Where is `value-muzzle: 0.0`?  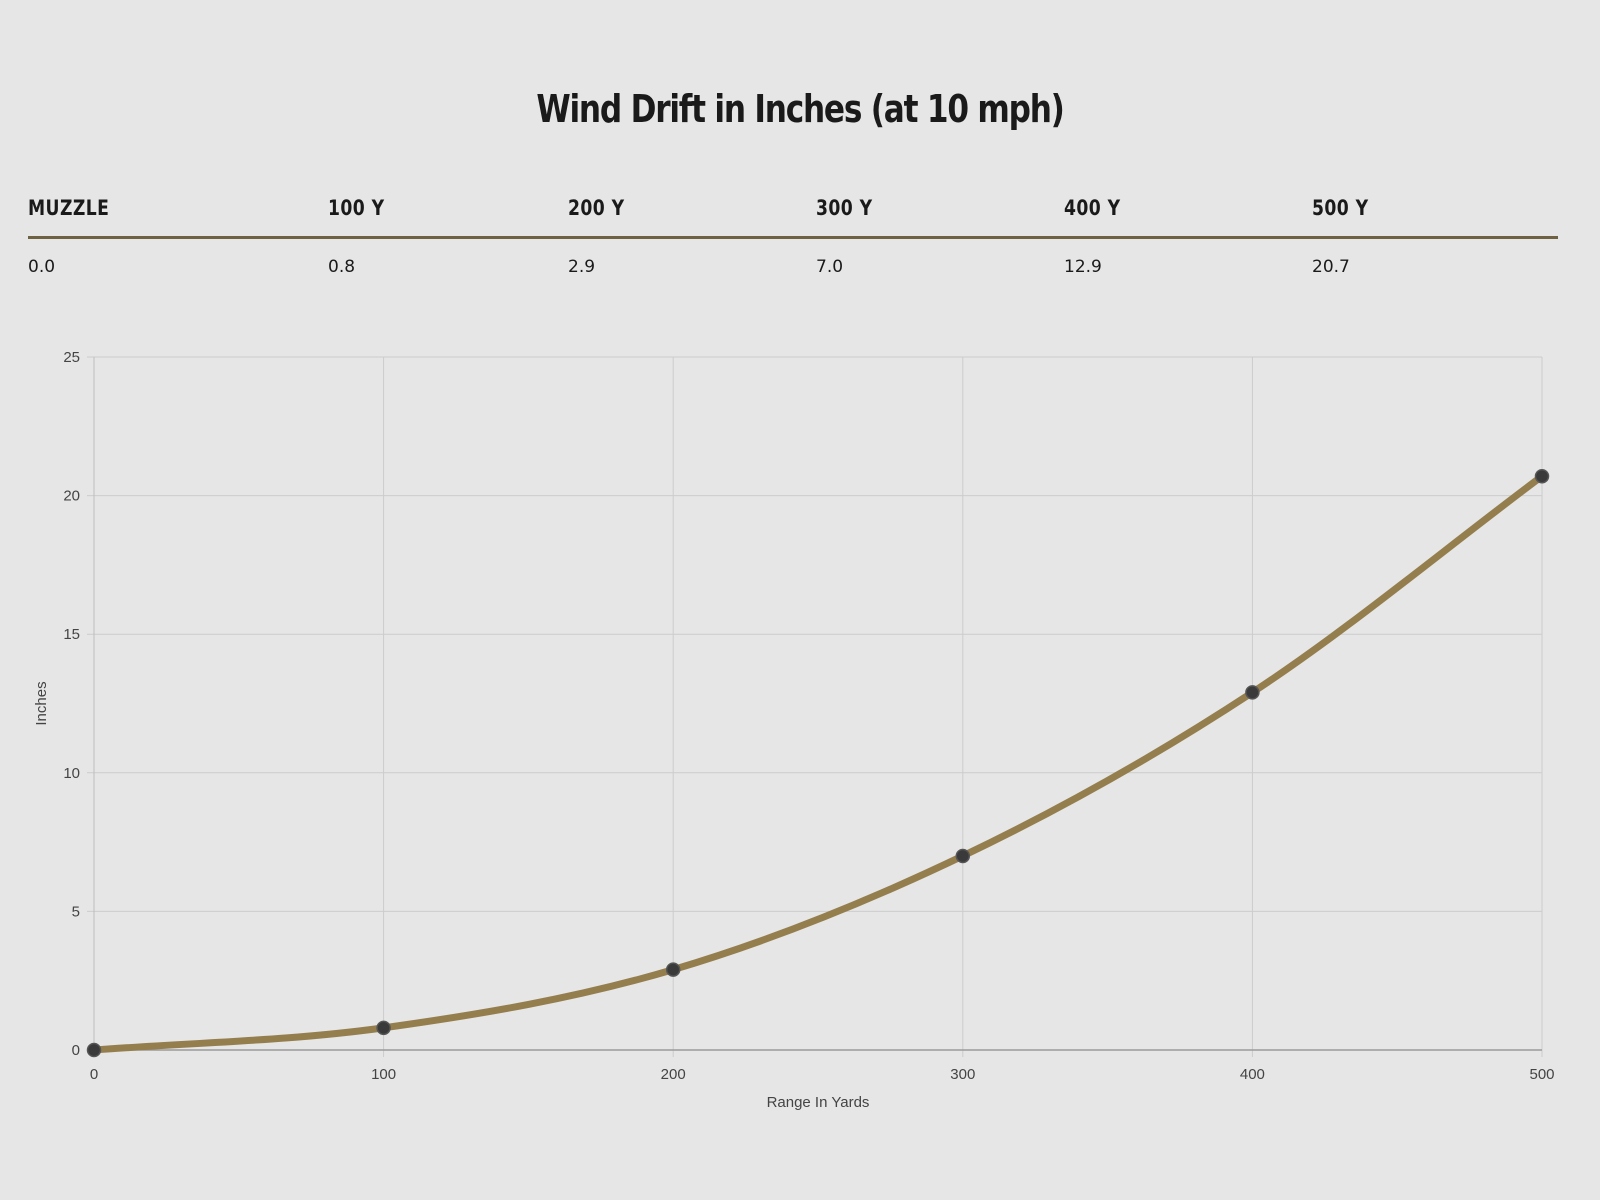 value-muzzle: 0.0 is located at coordinates (42, 267).